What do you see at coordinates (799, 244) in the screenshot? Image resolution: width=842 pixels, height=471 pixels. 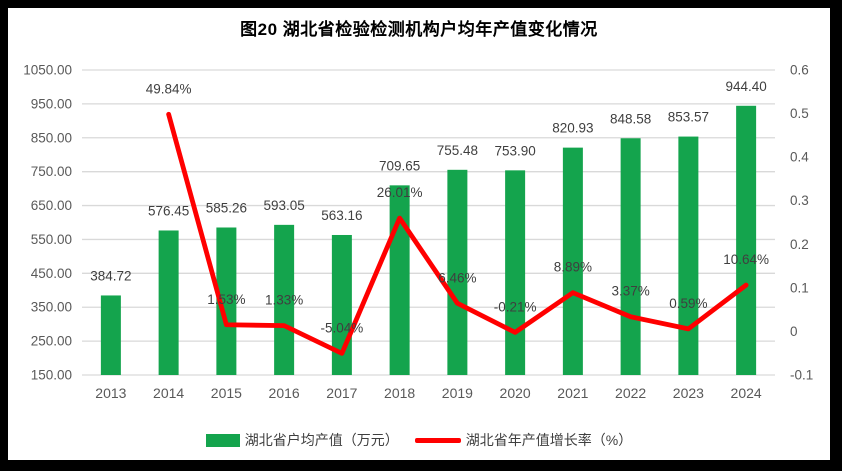 I see `right-axis-tick-label: 0.2` at bounding box center [799, 244].